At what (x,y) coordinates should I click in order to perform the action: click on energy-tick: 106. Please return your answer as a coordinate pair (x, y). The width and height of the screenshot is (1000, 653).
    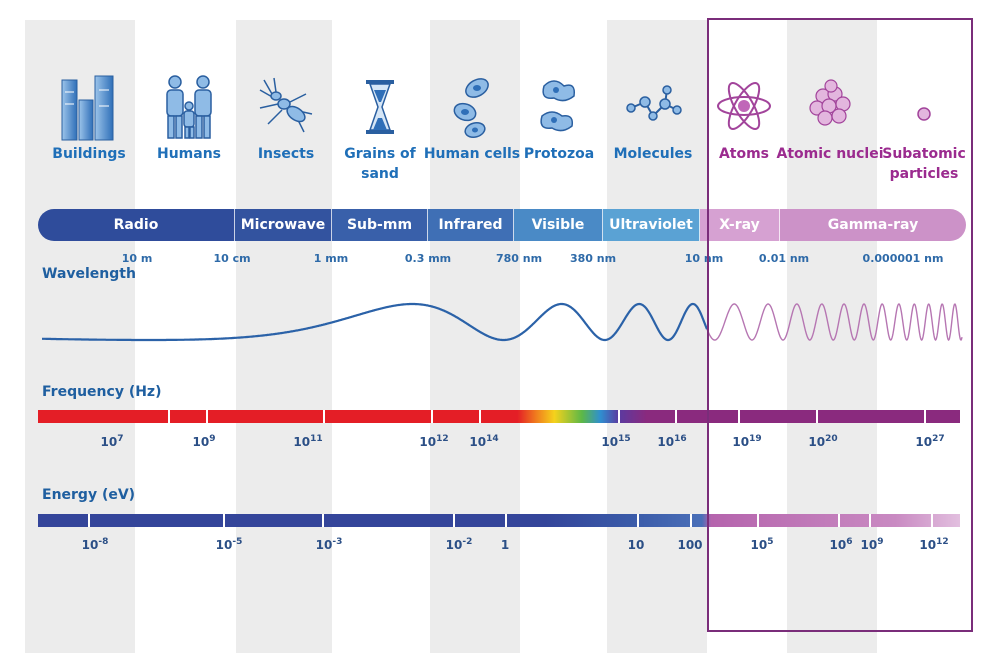
    Looking at the image, I should click on (841, 544).